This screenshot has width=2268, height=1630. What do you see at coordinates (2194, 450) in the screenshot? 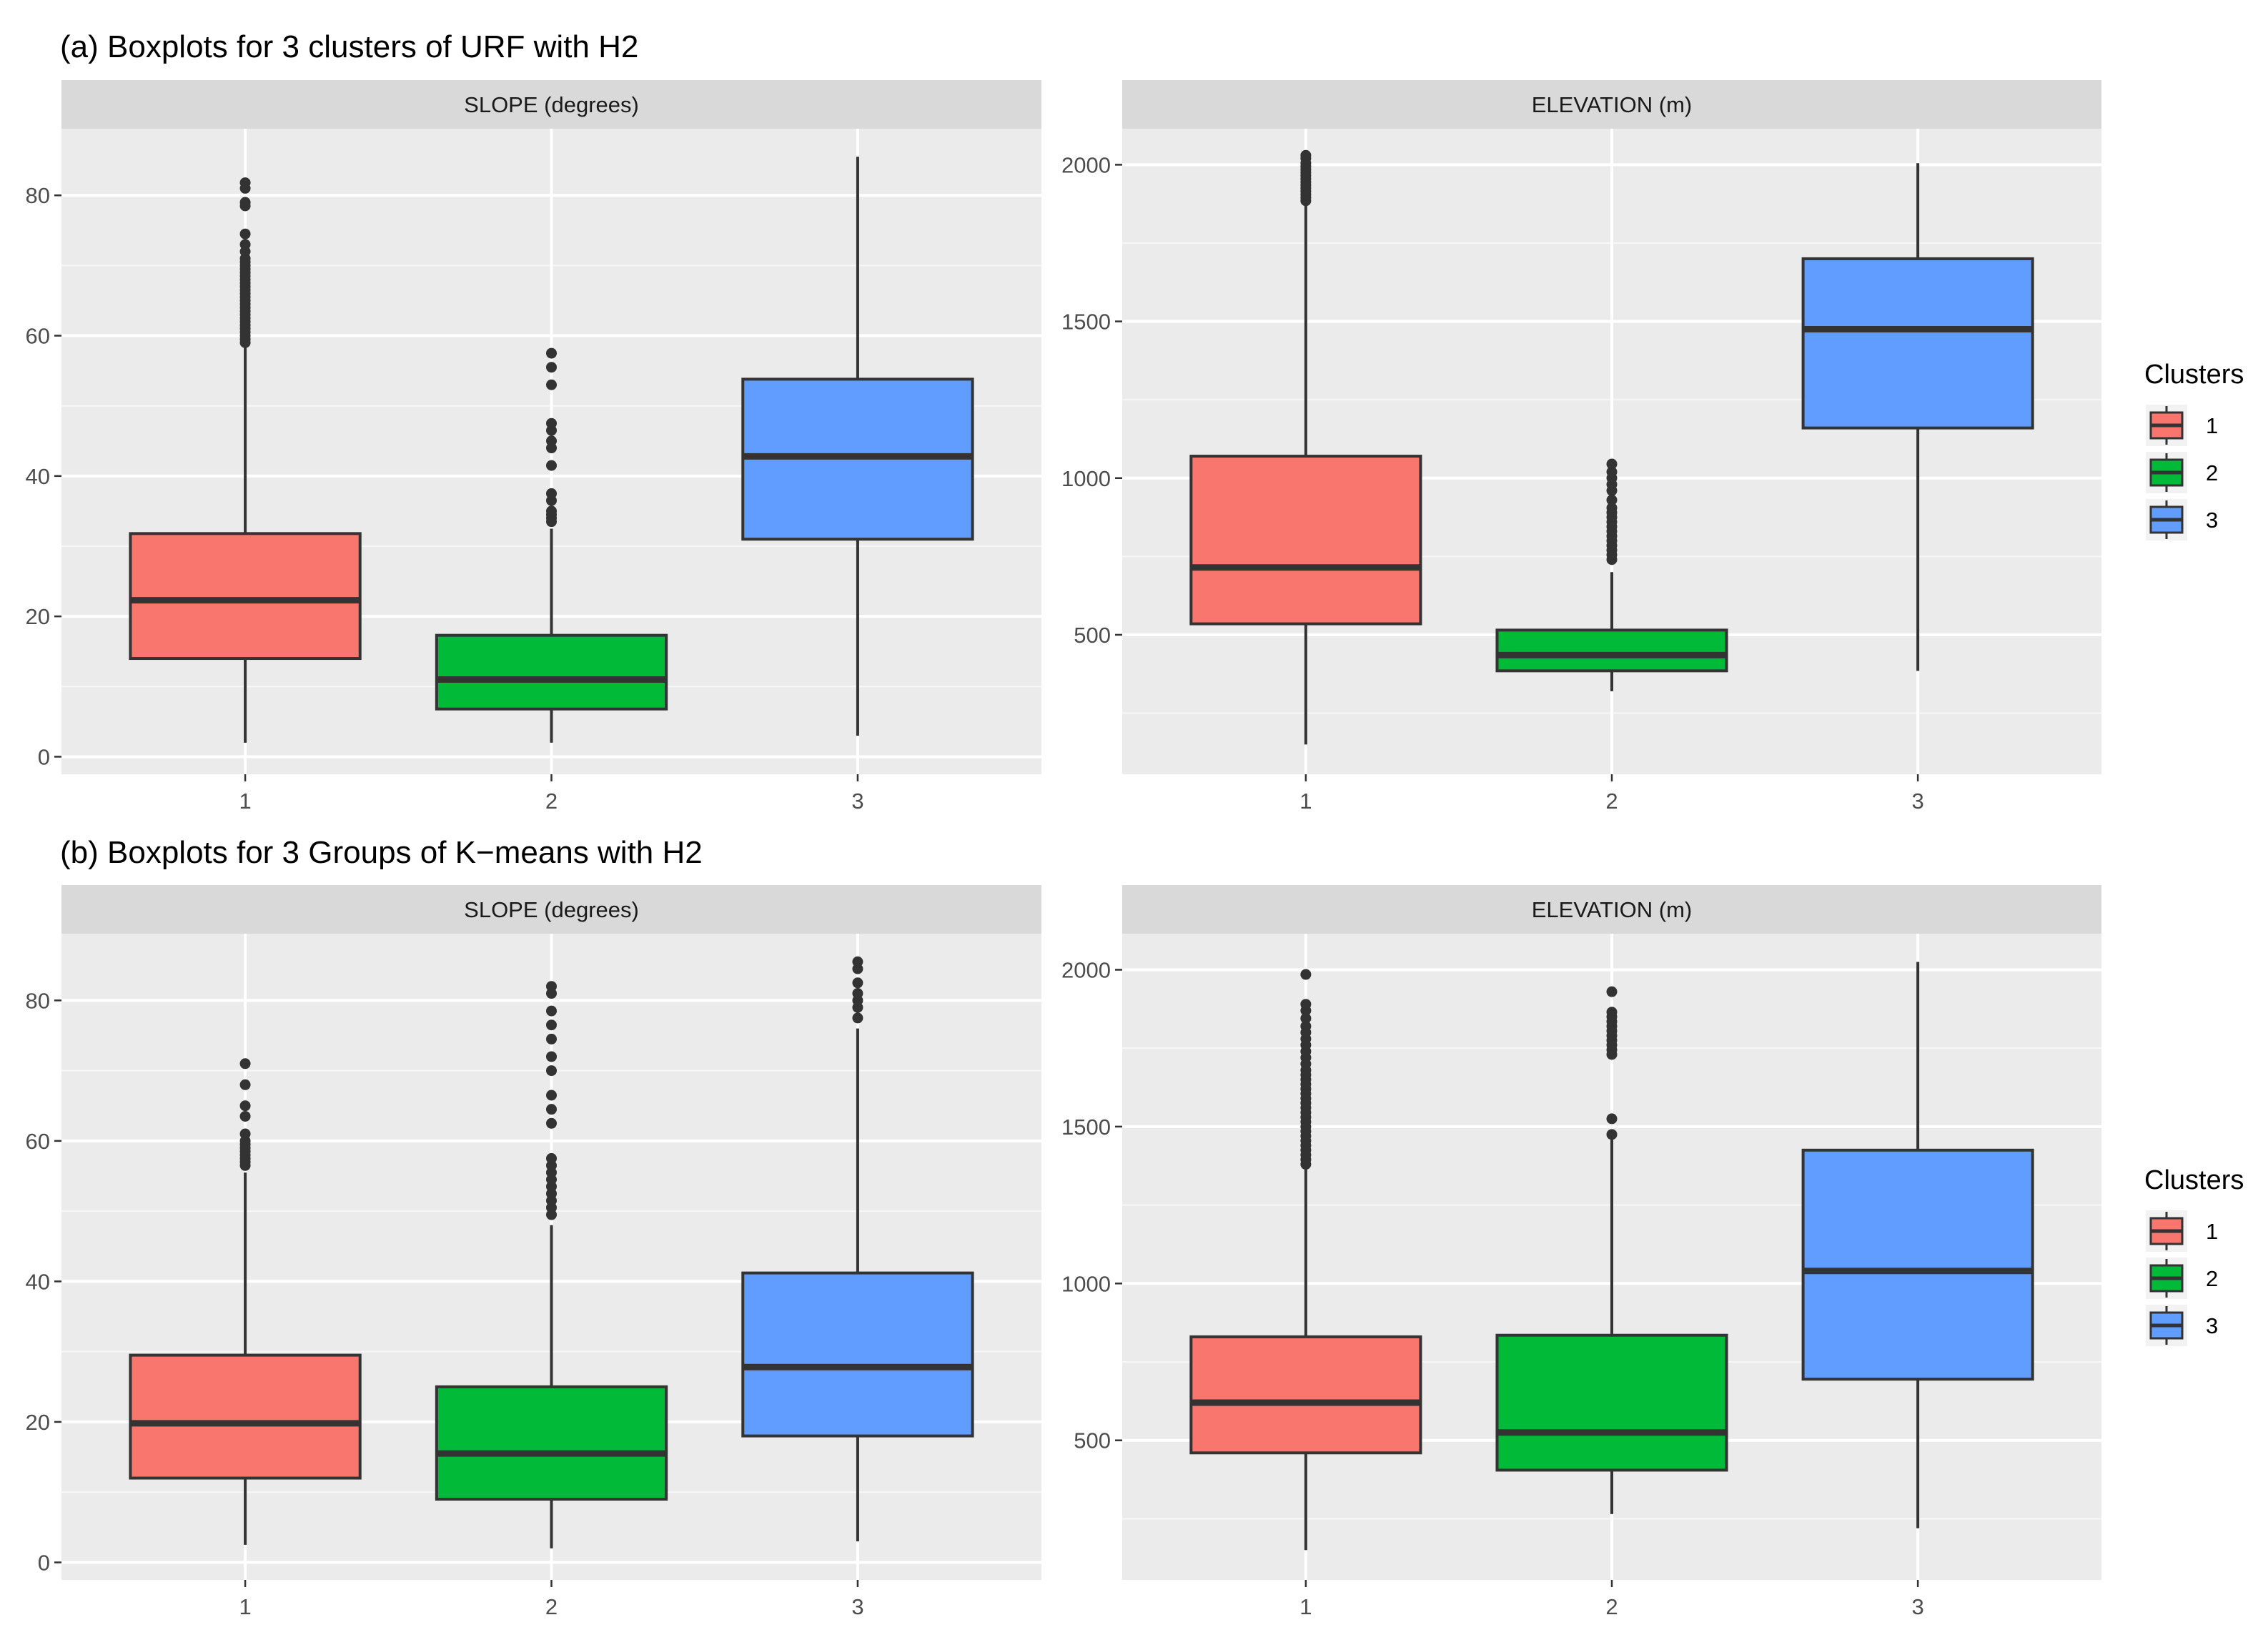
I see `legend-a: Clusters 1 2 3` at bounding box center [2194, 450].